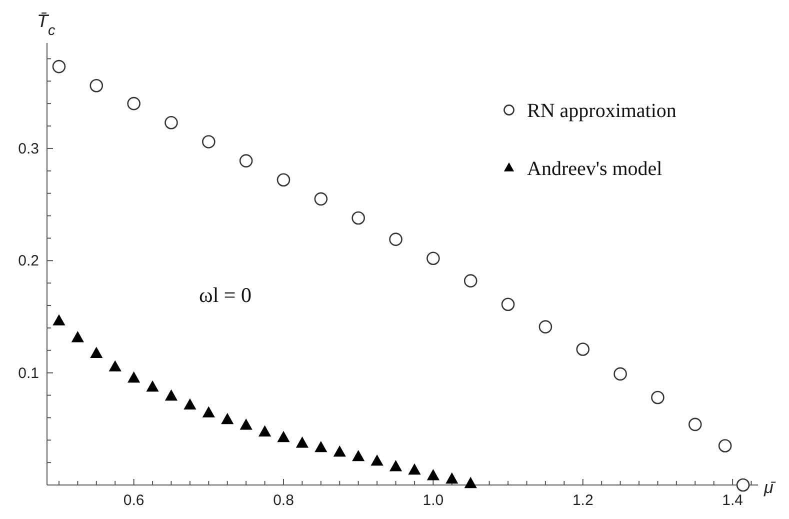 Image resolution: width=789 pixels, height=519 pixels. Describe the element at coordinates (283, 500) in the screenshot. I see `x-tick-label: 0.8` at that location.